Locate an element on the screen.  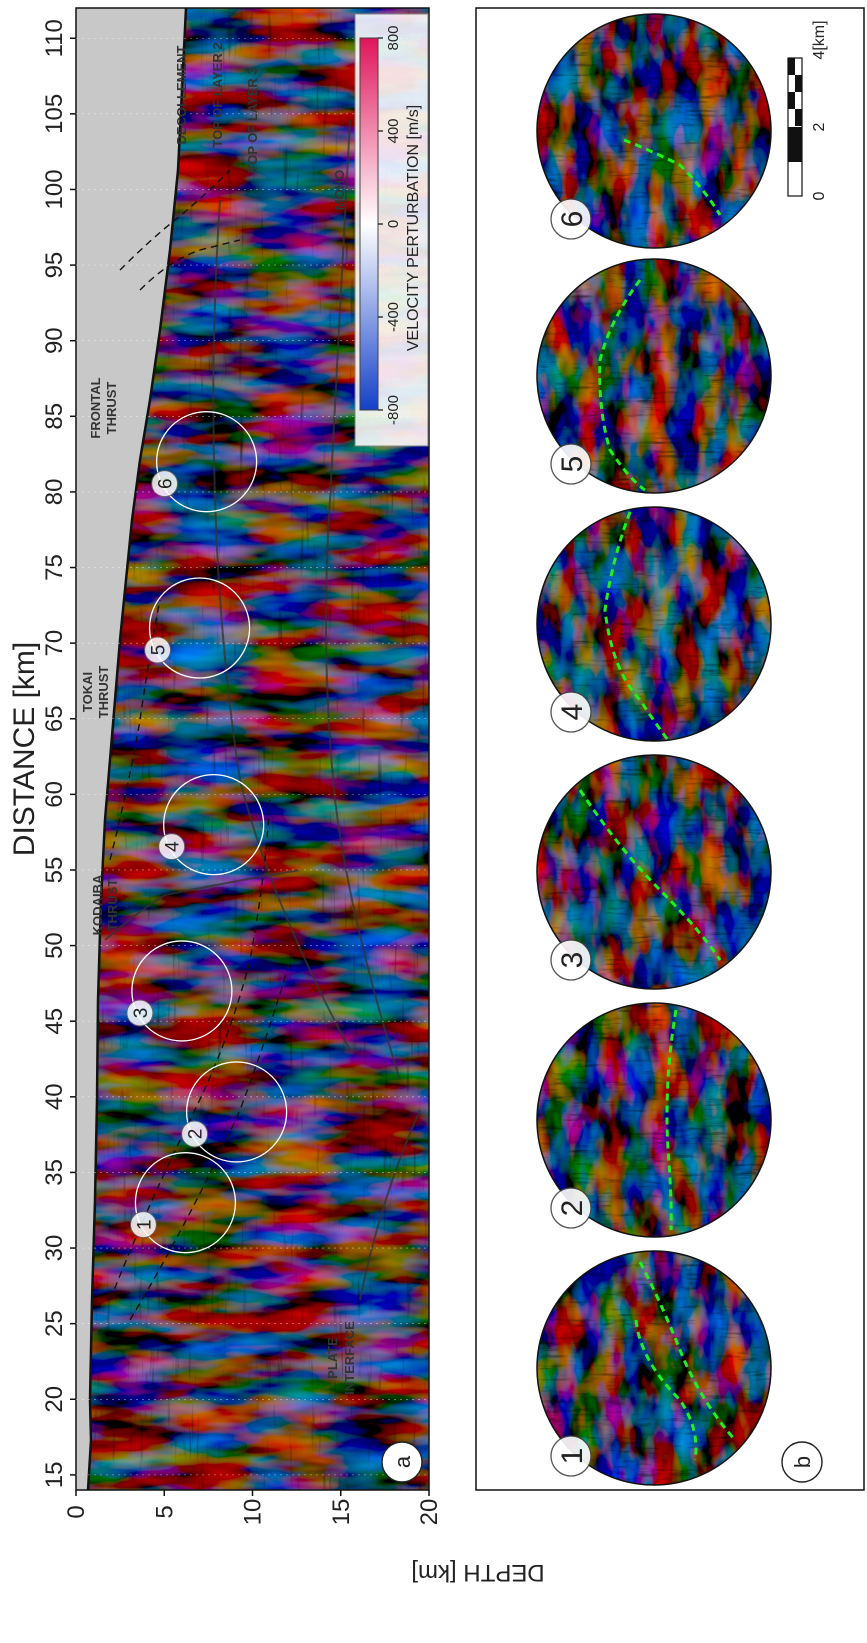
colorbar is located at coordinates (369, 224).